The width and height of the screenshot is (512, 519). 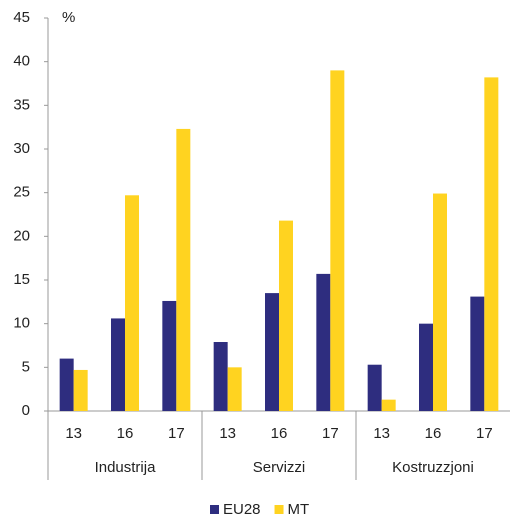 What do you see at coordinates (21, 148) in the screenshot?
I see `y-tick-label: 30` at bounding box center [21, 148].